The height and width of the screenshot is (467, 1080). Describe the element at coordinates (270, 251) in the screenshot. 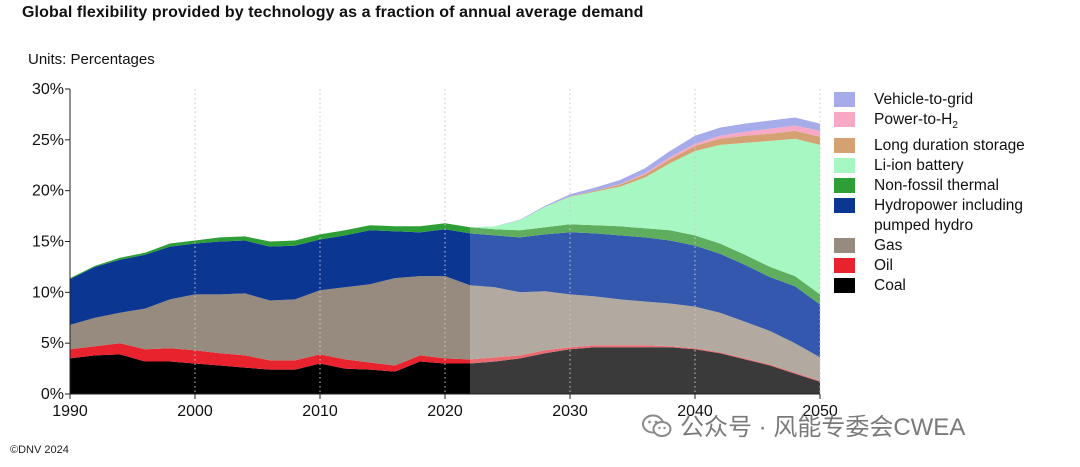

I see `area-non-fossil-thermal-historical` at that location.